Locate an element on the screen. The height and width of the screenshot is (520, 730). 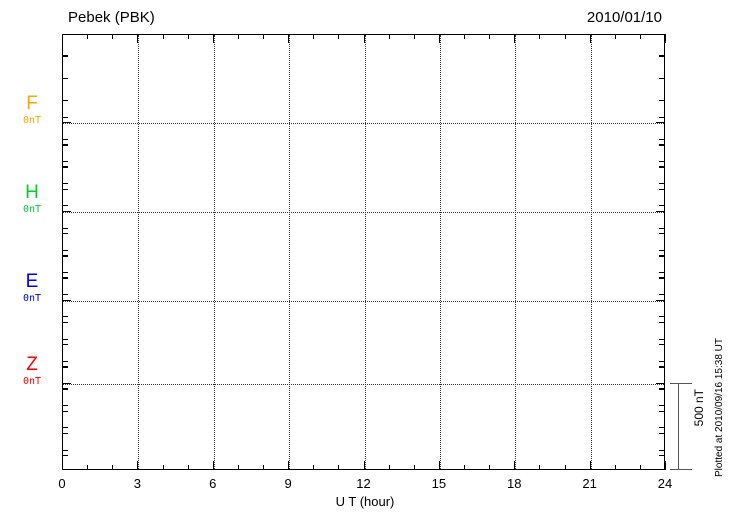
channel-label-z: Z 0nT is located at coordinates (32, 371).